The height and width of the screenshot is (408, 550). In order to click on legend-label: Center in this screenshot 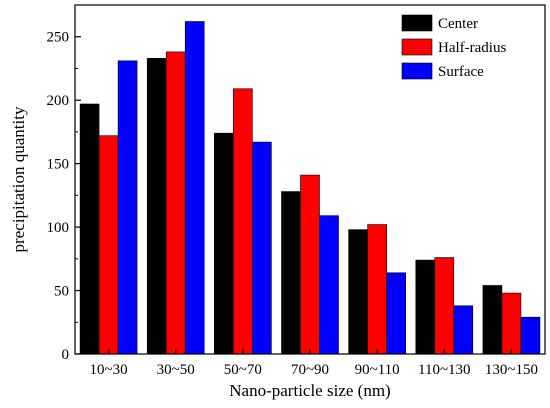, I will do `click(458, 24)`.